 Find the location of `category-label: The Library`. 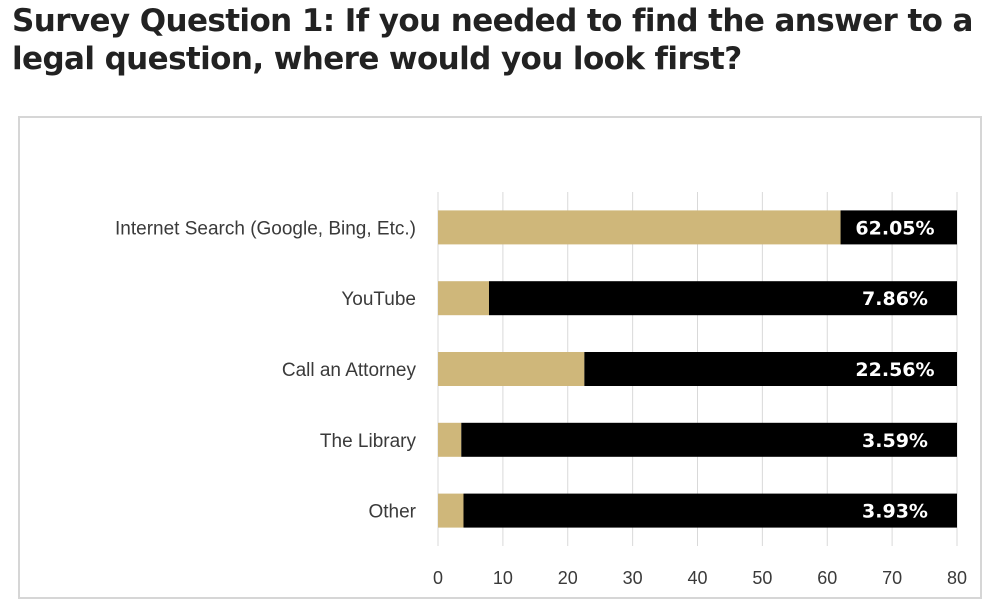

category-label: The Library is located at coordinates (368, 441).